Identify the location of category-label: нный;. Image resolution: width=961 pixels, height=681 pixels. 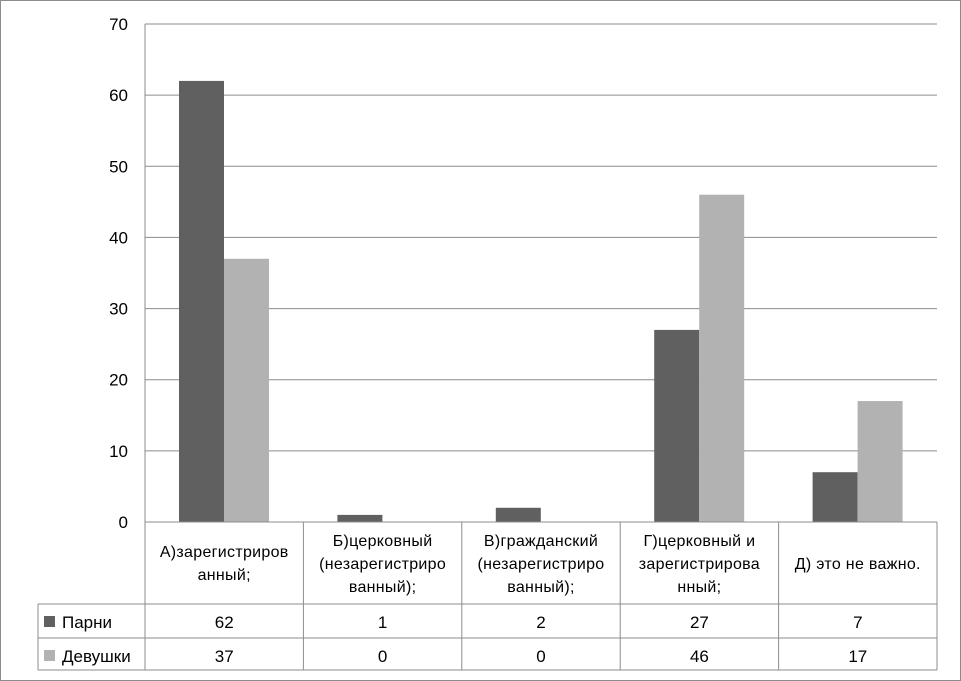
(699, 587).